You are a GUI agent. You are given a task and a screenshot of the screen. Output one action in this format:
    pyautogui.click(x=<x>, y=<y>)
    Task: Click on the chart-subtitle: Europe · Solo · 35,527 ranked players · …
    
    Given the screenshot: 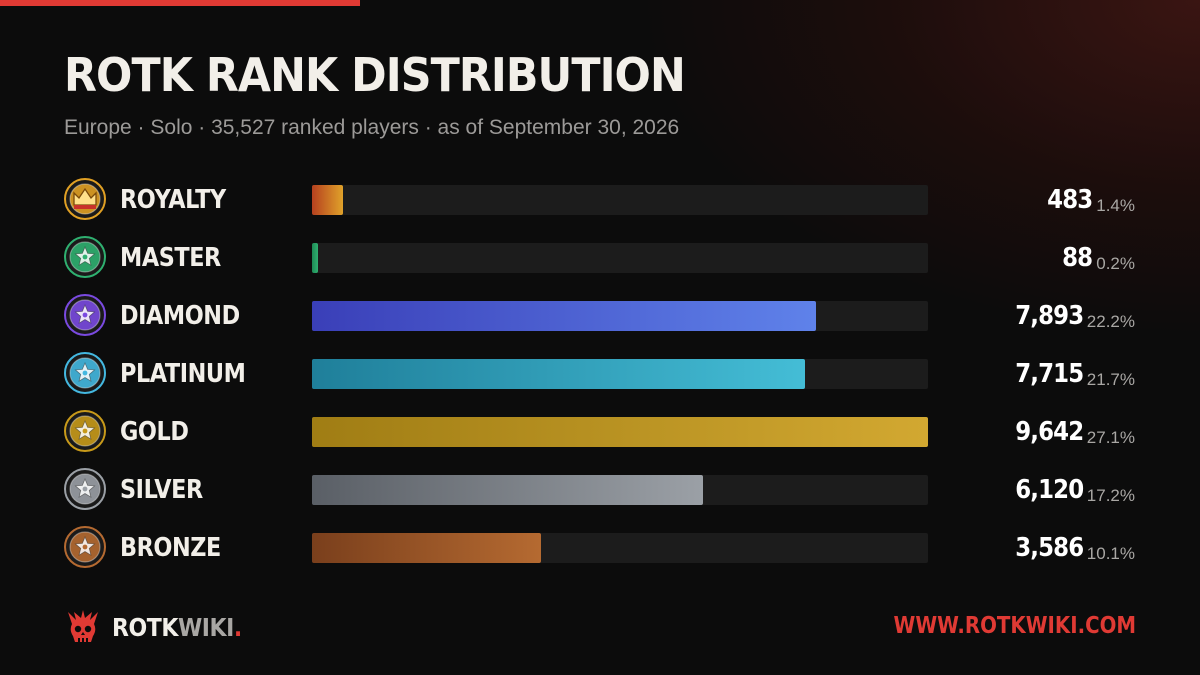 What is the action you would take?
    pyautogui.click(x=372, y=127)
    